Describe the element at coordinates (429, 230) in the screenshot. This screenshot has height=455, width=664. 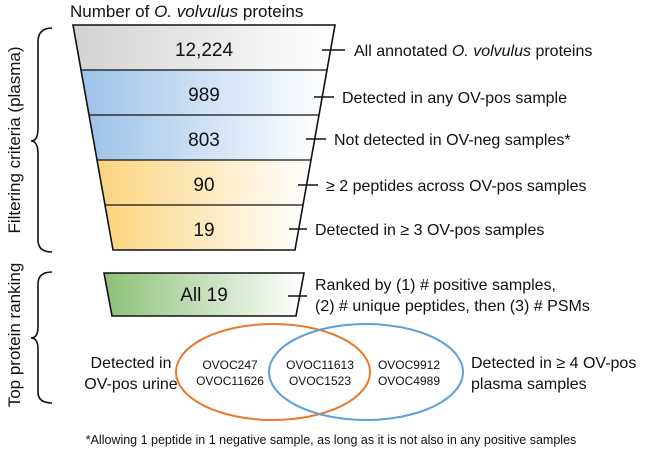
I see `funnel-label-5: Detected in ≥ 3 OV-pos samples` at that location.